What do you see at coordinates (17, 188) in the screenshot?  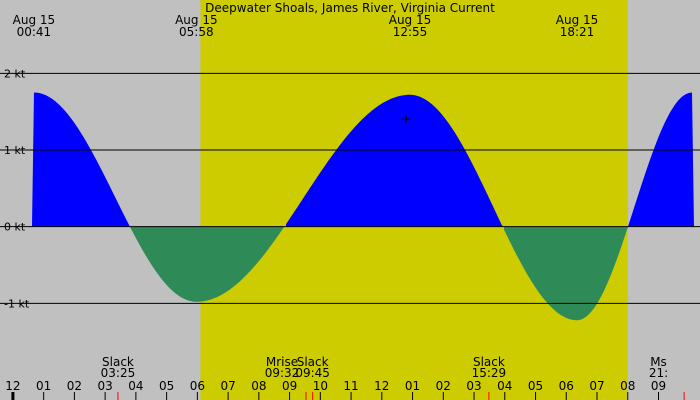 I see `y-tick-labels: 2 kt 1 kt 0 kt -1 kt` at bounding box center [17, 188].